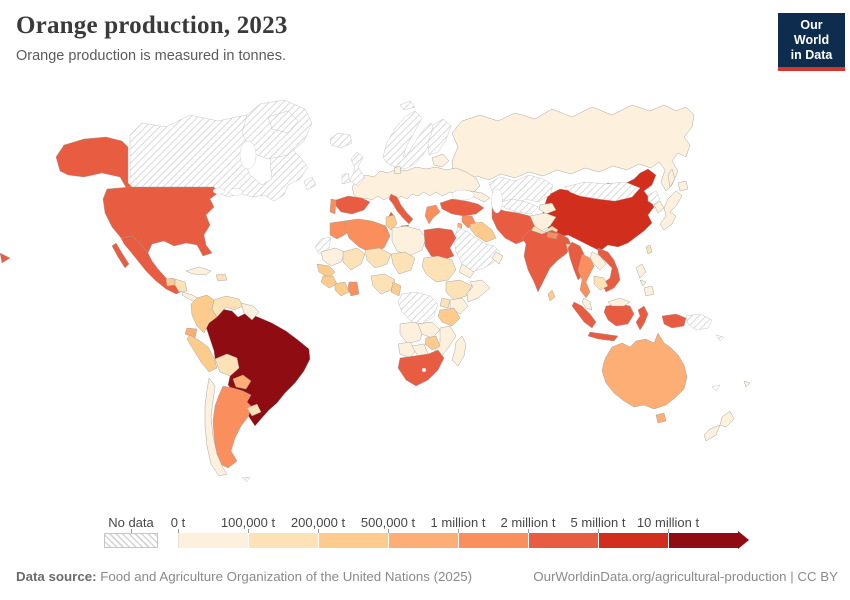 Image resolution: width=850 pixels, height=600 pixels. I want to click on country-bolivia, so click(227, 365).